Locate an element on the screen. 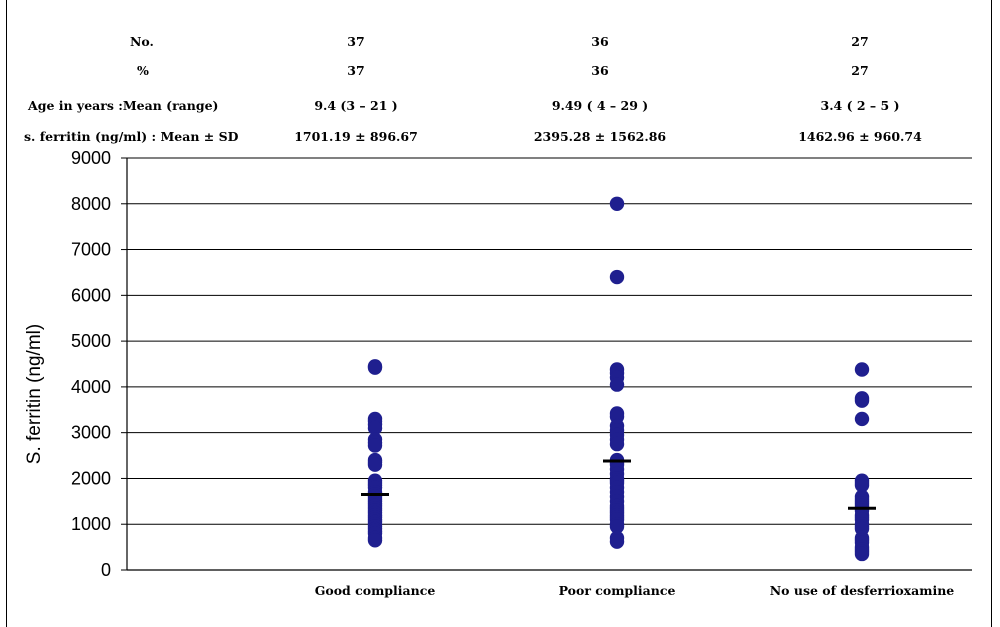 This screenshot has width=1000, height=627. y-tick-label: 1000 is located at coordinates (91, 524).